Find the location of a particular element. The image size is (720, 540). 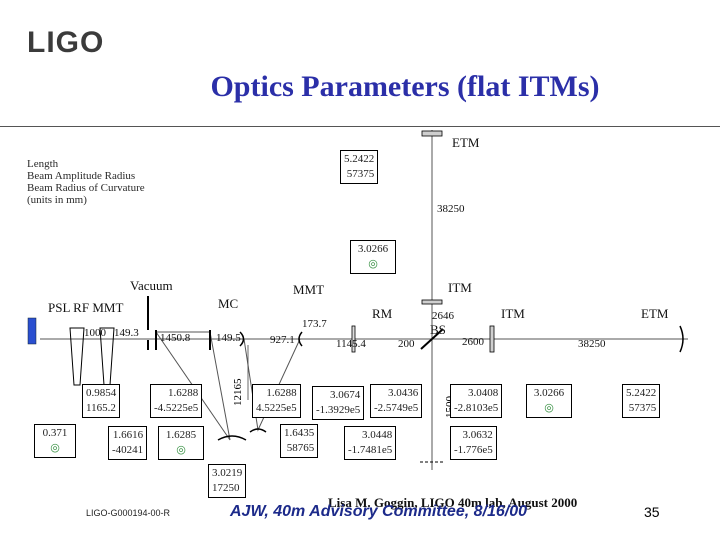

title-rule is located at coordinates (360, 126).